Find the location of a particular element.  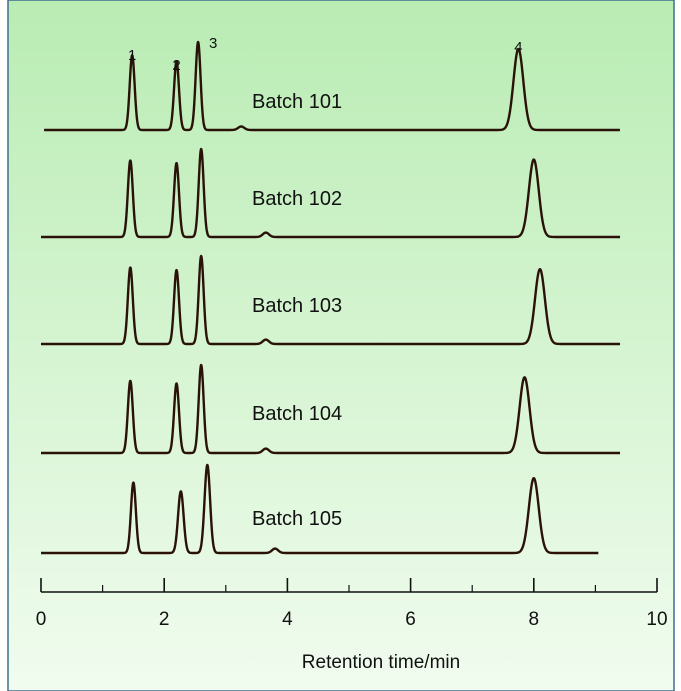

peak-label-1: 1 is located at coordinates (132, 55).